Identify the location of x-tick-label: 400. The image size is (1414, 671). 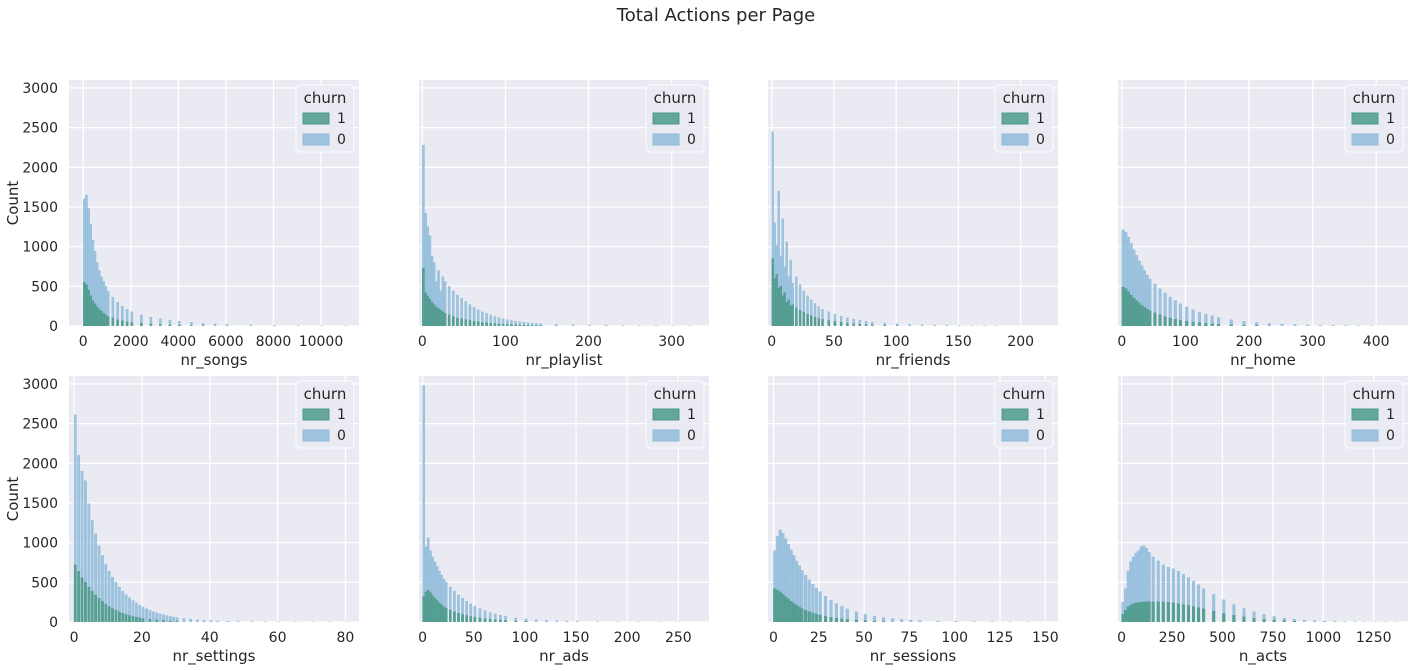
(1376, 342).